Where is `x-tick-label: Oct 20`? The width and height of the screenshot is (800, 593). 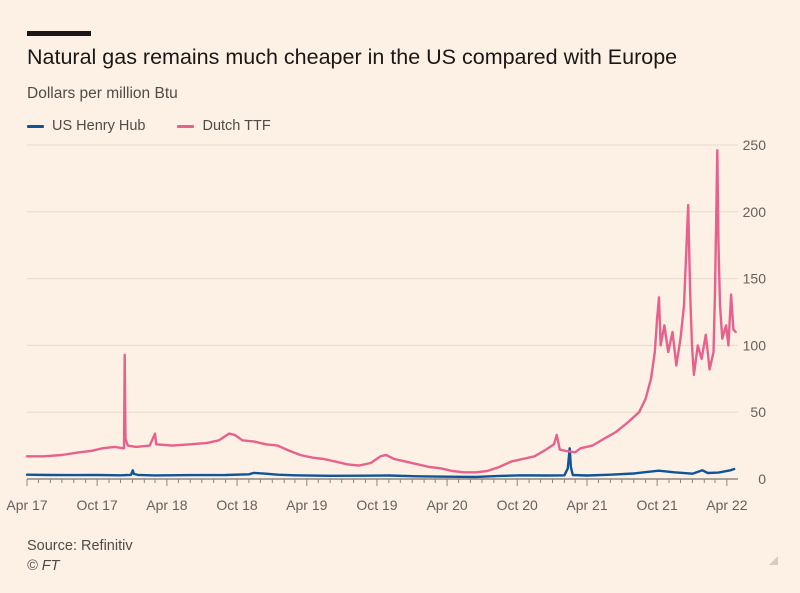
x-tick-label: Oct 20 is located at coordinates (517, 505).